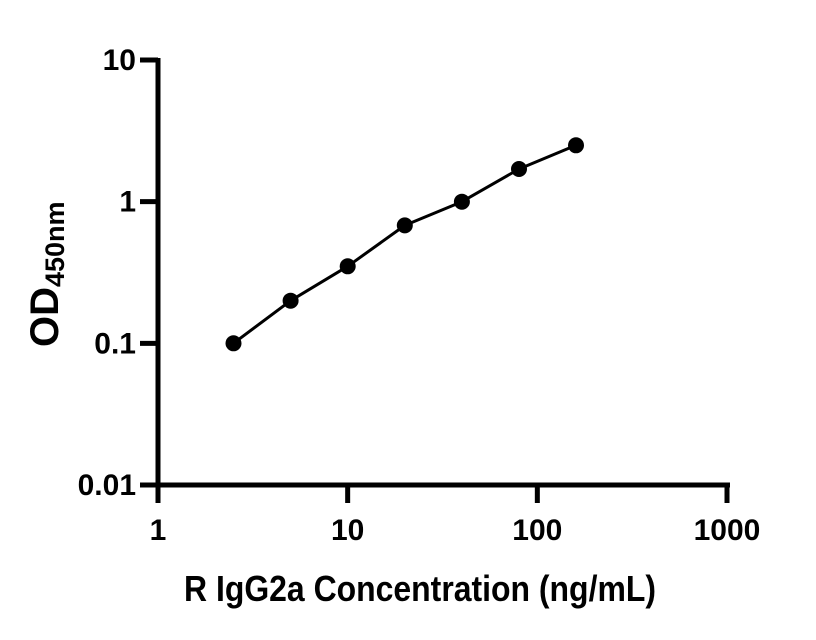 This screenshot has height=640, width=816. Describe the element at coordinates (158, 530) in the screenshot. I see `x-tick-label: 1` at that location.